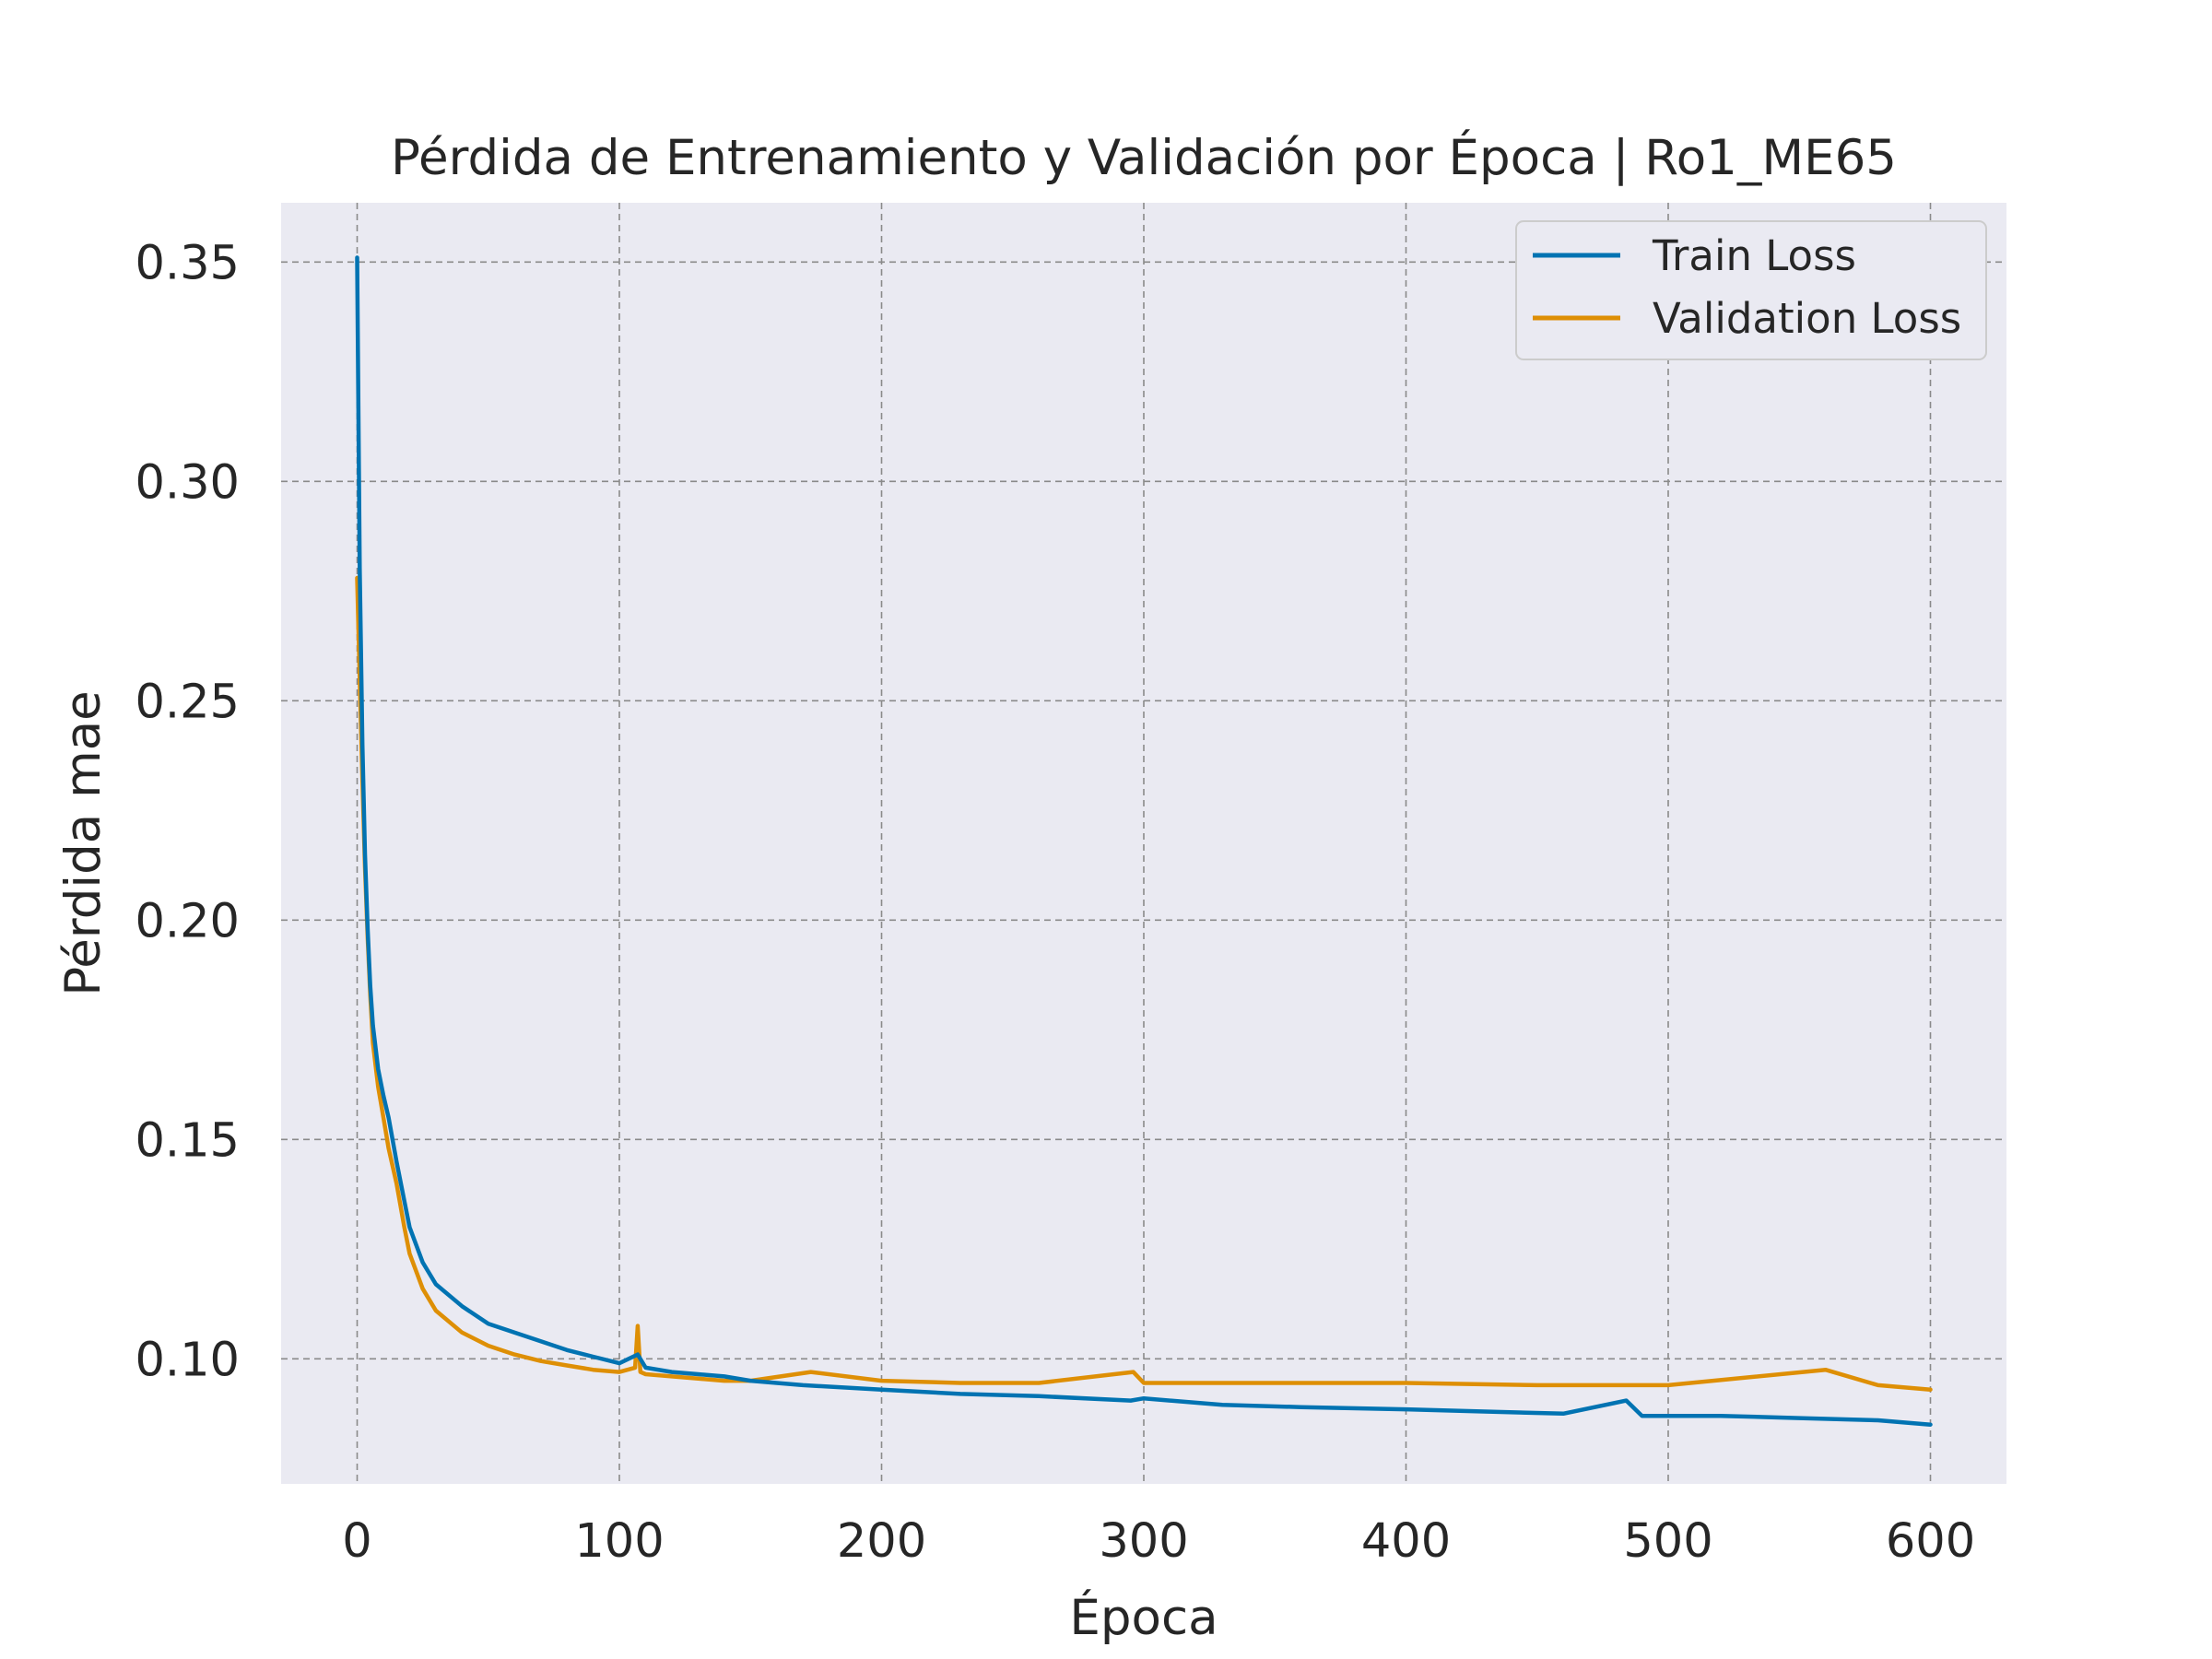 The image size is (2212, 1659). I want to click on x-tick-label: 400, so click(1406, 1541).